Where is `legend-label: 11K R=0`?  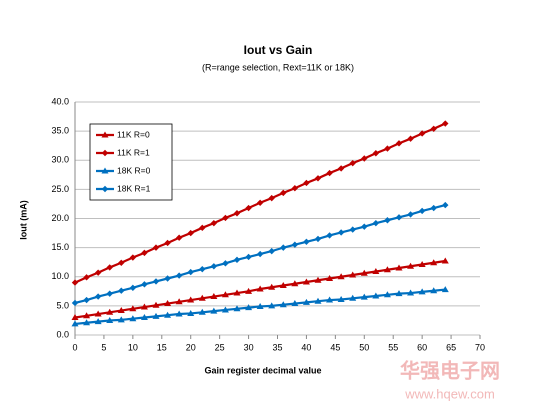
legend-label: 11K R=0 is located at coordinates (133, 134).